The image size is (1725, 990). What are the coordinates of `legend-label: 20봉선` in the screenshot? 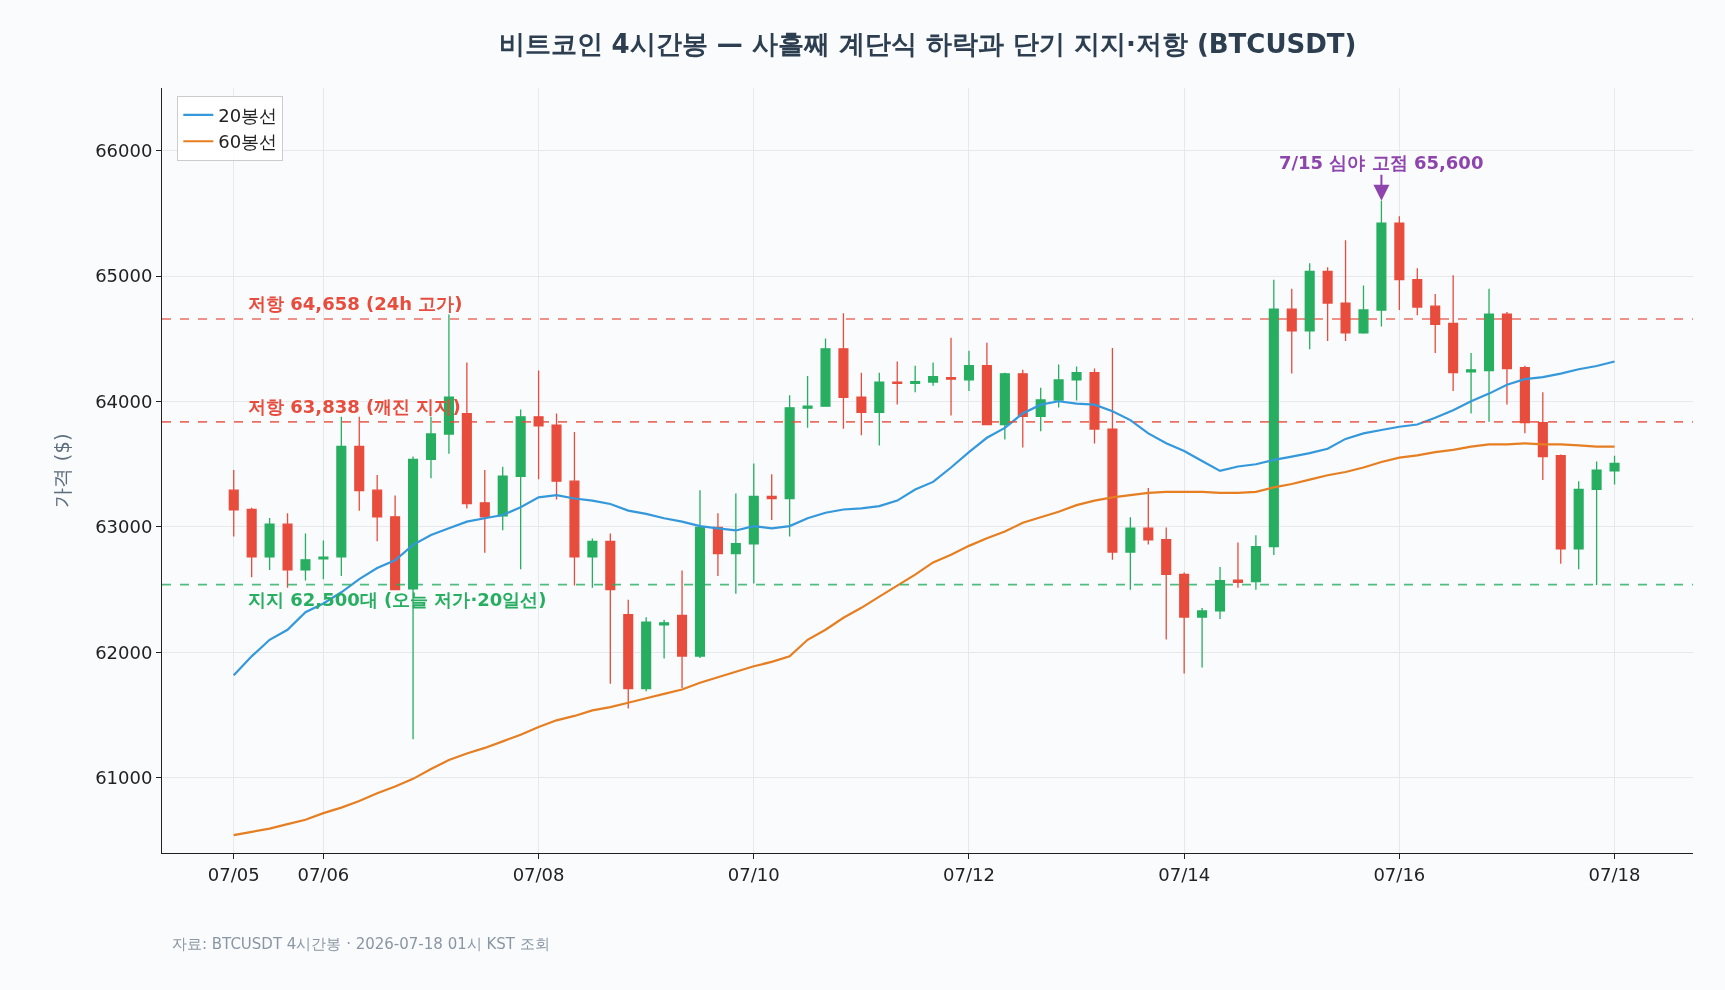 It's located at (248, 115).